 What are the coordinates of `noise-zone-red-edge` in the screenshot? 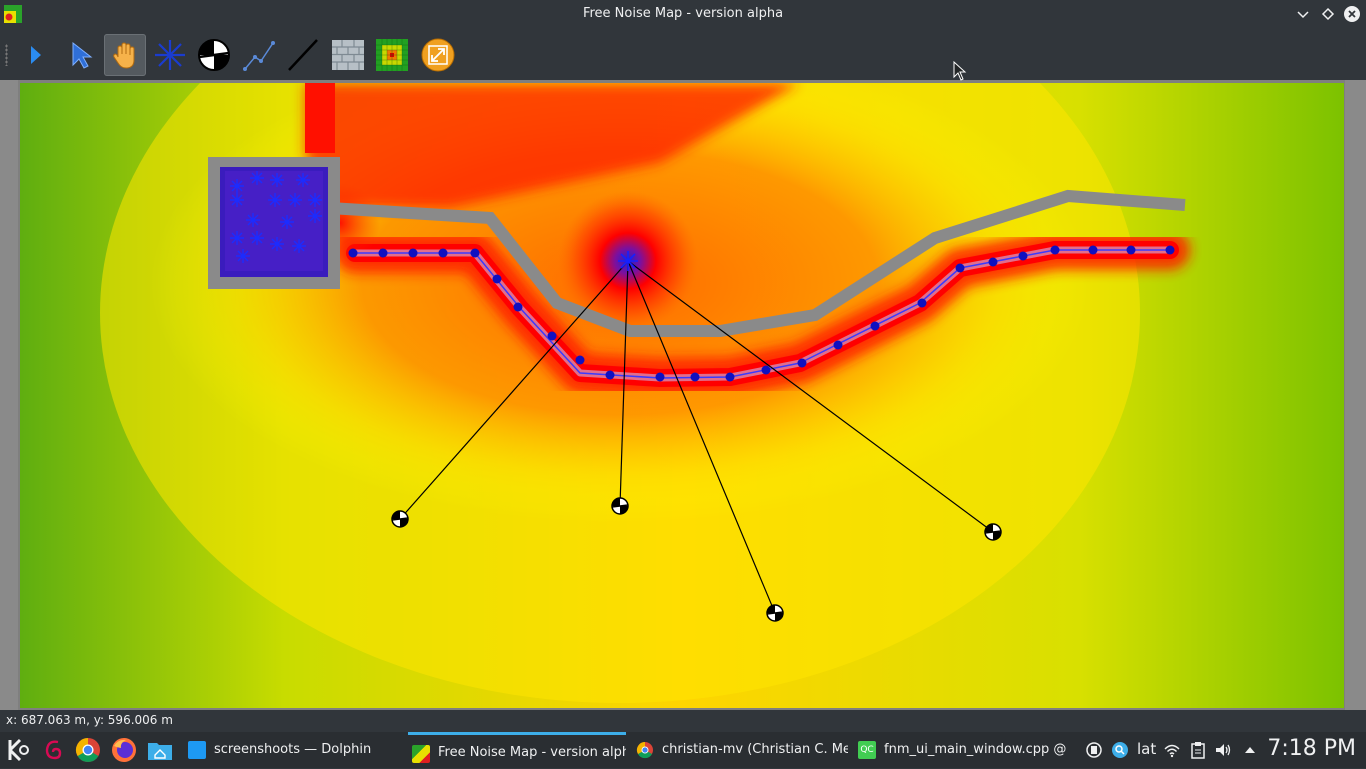 It's located at (320, 118).